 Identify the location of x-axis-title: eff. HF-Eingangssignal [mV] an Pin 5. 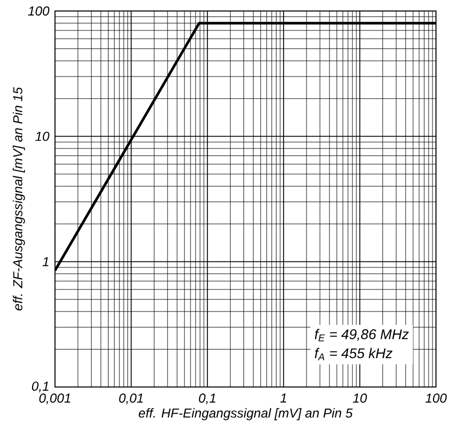
(245, 414).